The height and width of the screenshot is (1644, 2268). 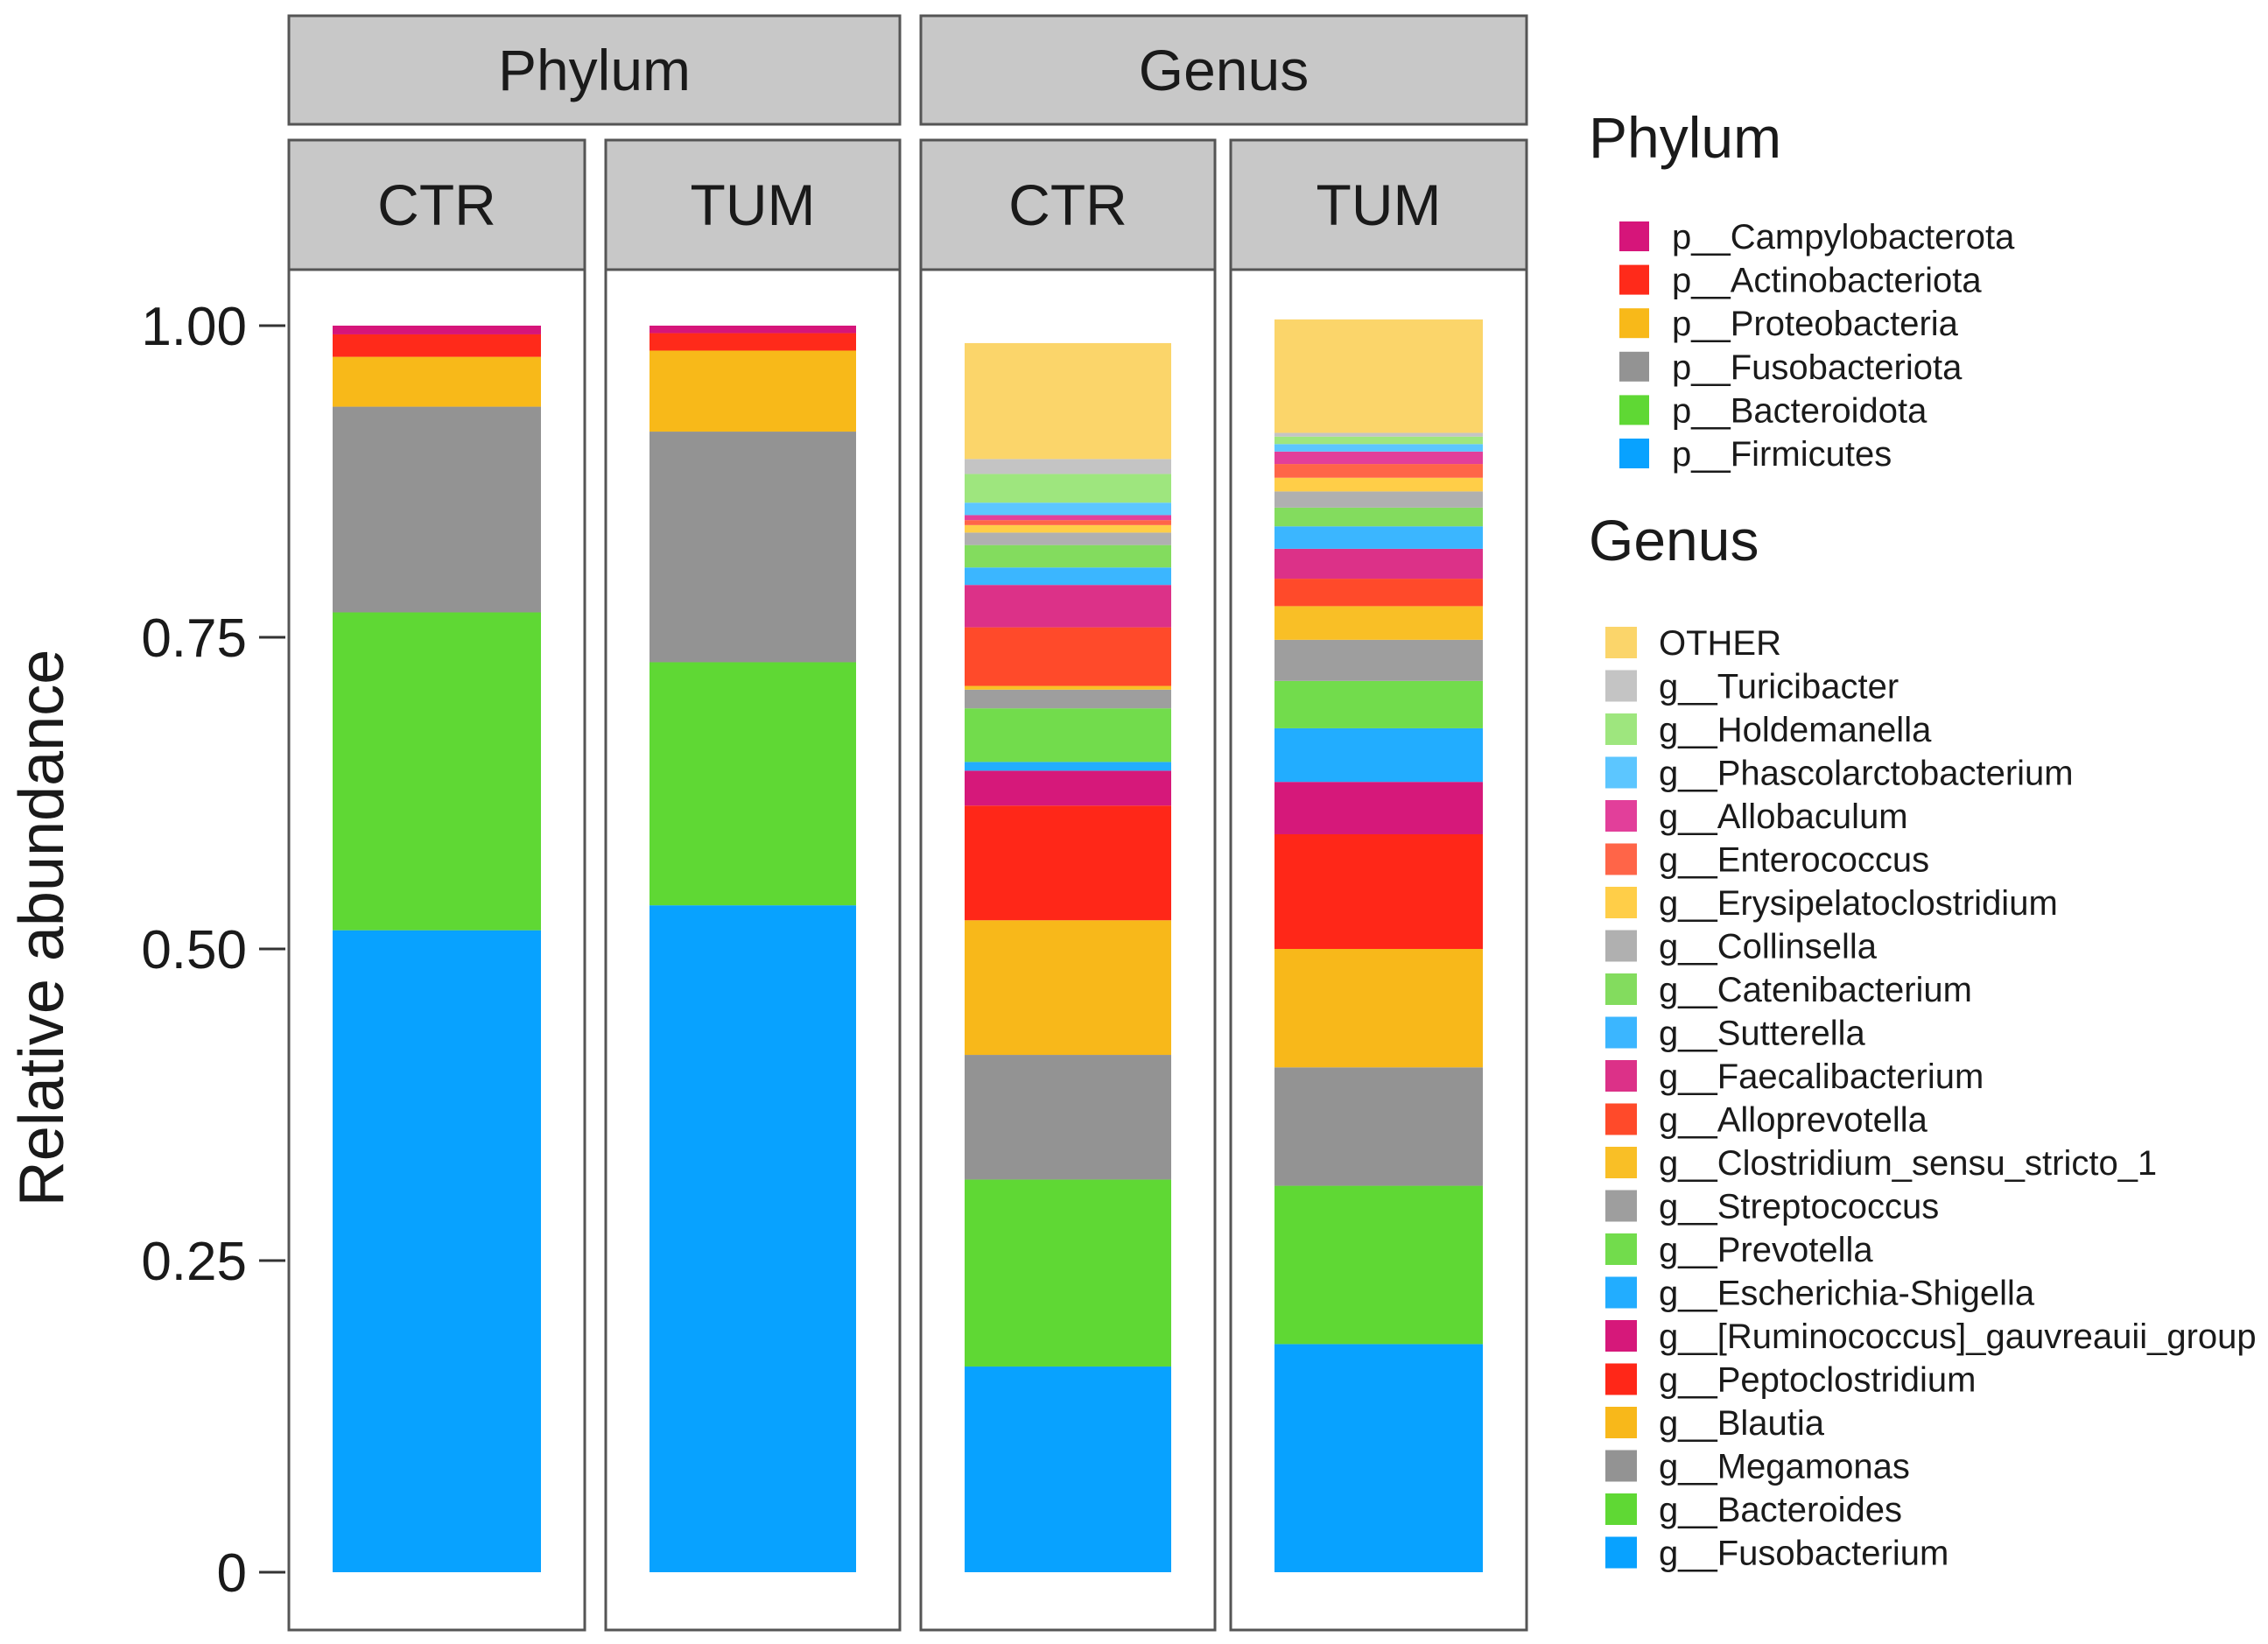 I want to click on legend-label: g__Collinsella, so click(x=1768, y=947).